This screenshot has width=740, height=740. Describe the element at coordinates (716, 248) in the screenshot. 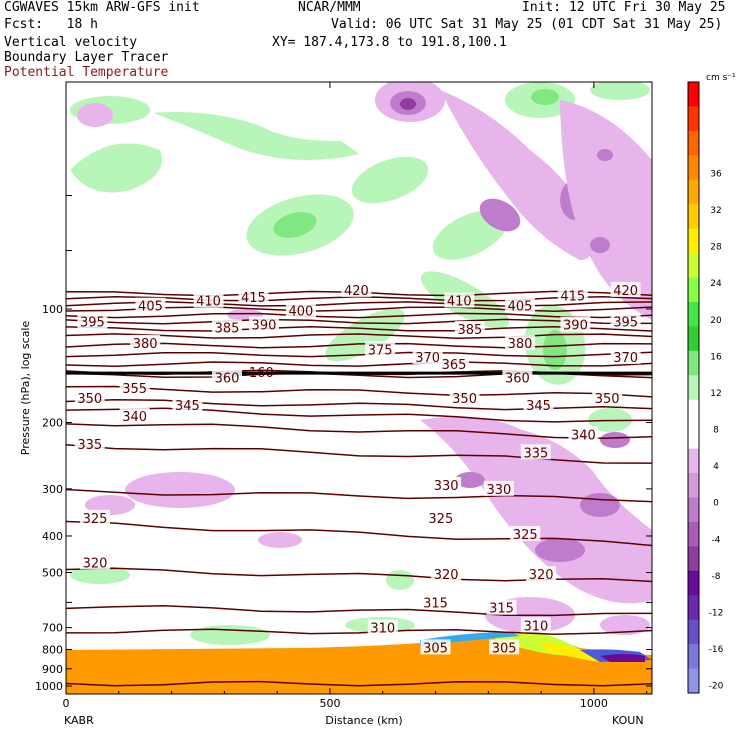

I see `colorbar-label: 28` at that location.